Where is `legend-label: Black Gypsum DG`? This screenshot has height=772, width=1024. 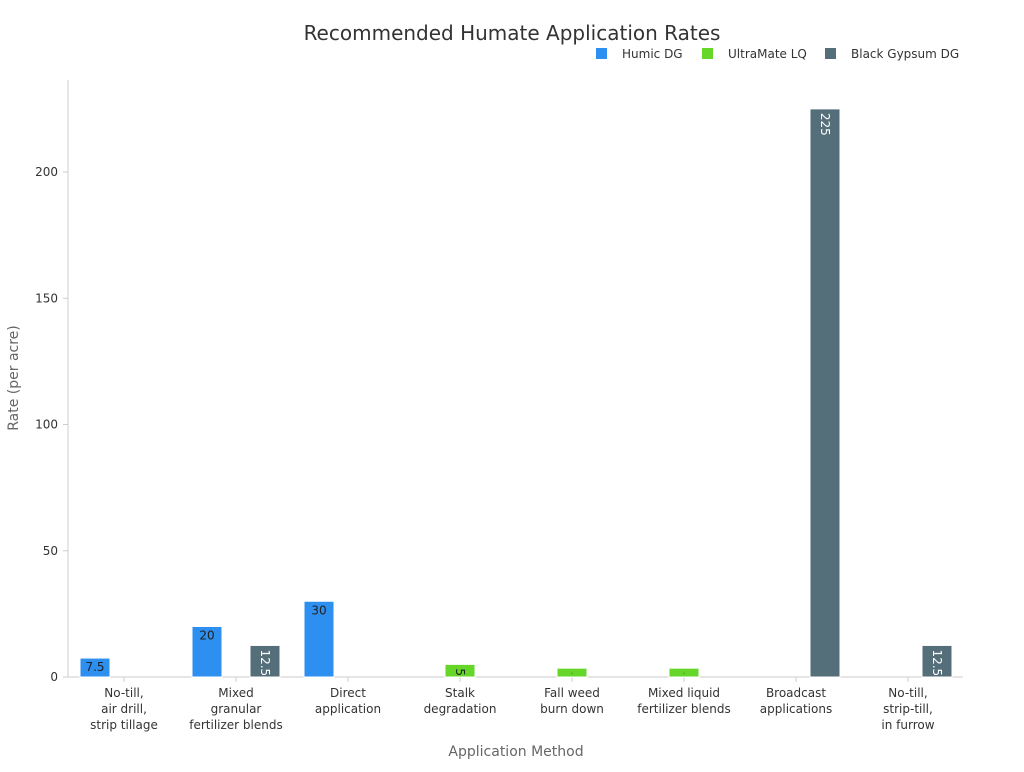 legend-label: Black Gypsum DG is located at coordinates (905, 54).